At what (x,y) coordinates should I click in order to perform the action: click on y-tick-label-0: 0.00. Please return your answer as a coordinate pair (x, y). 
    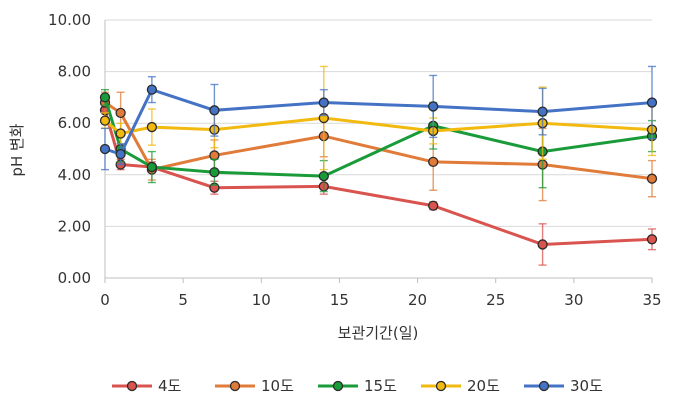
    Looking at the image, I should click on (74, 278).